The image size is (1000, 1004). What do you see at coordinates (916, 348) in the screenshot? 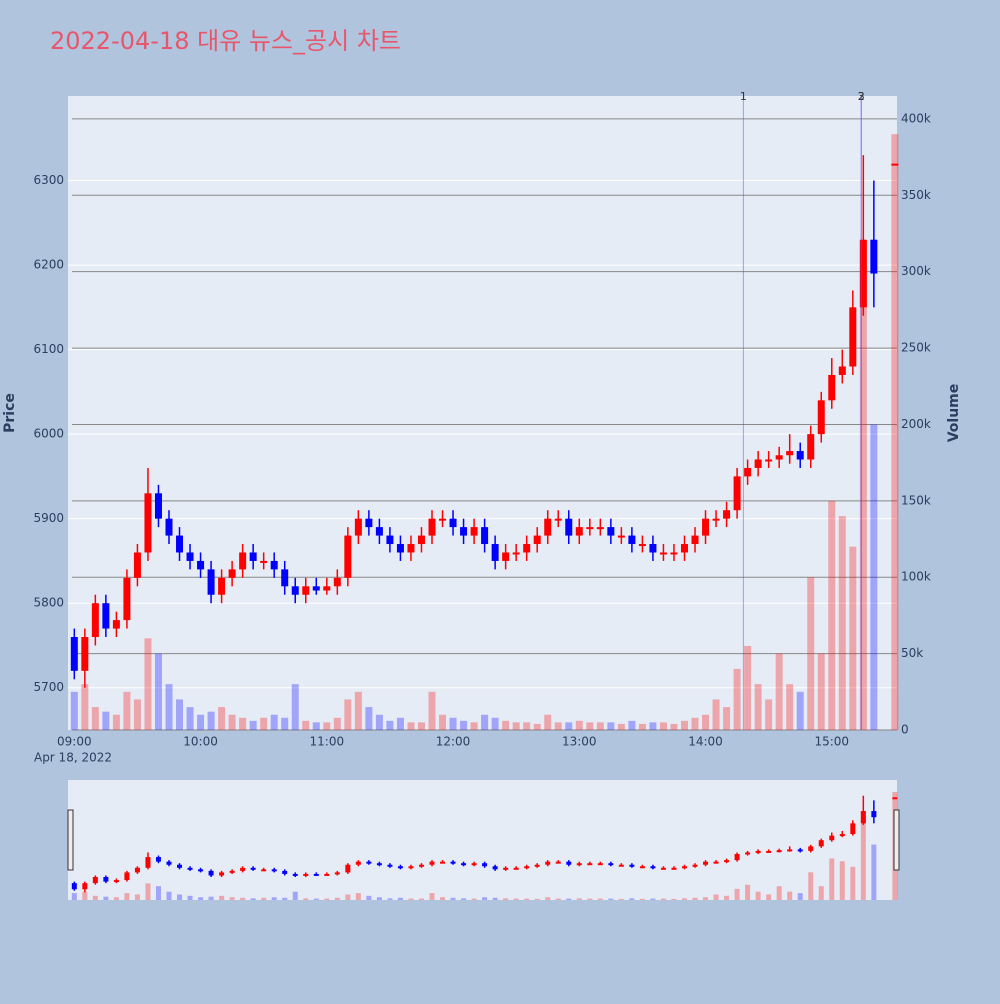
I see `y2-tick-label: 250k` at bounding box center [916, 348].